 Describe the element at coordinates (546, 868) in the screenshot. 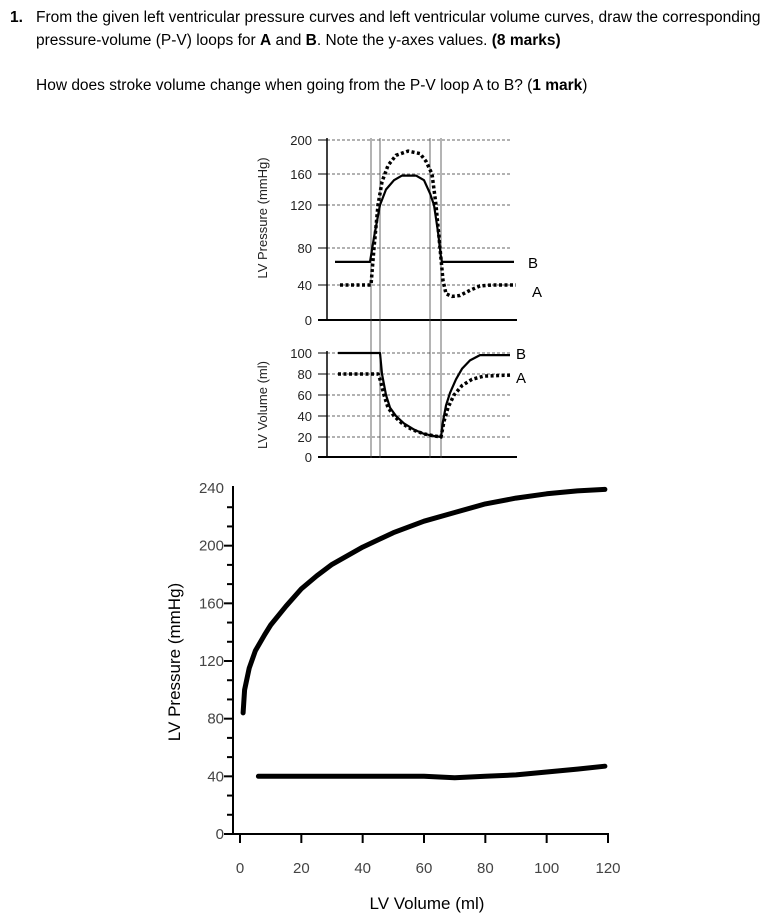

I see `xtick-label: 100` at that location.